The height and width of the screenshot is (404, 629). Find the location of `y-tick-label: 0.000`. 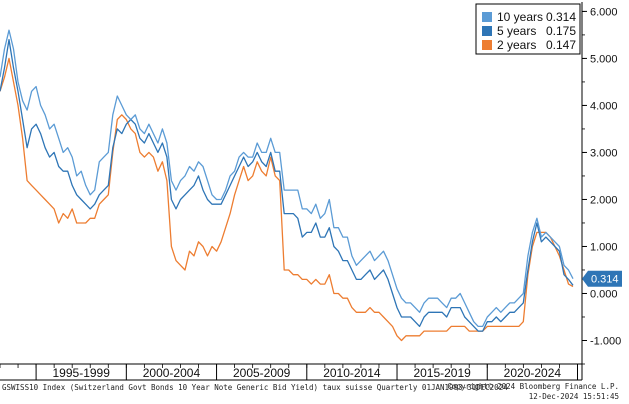

y-tick-label: 0.000 is located at coordinates (604, 294).